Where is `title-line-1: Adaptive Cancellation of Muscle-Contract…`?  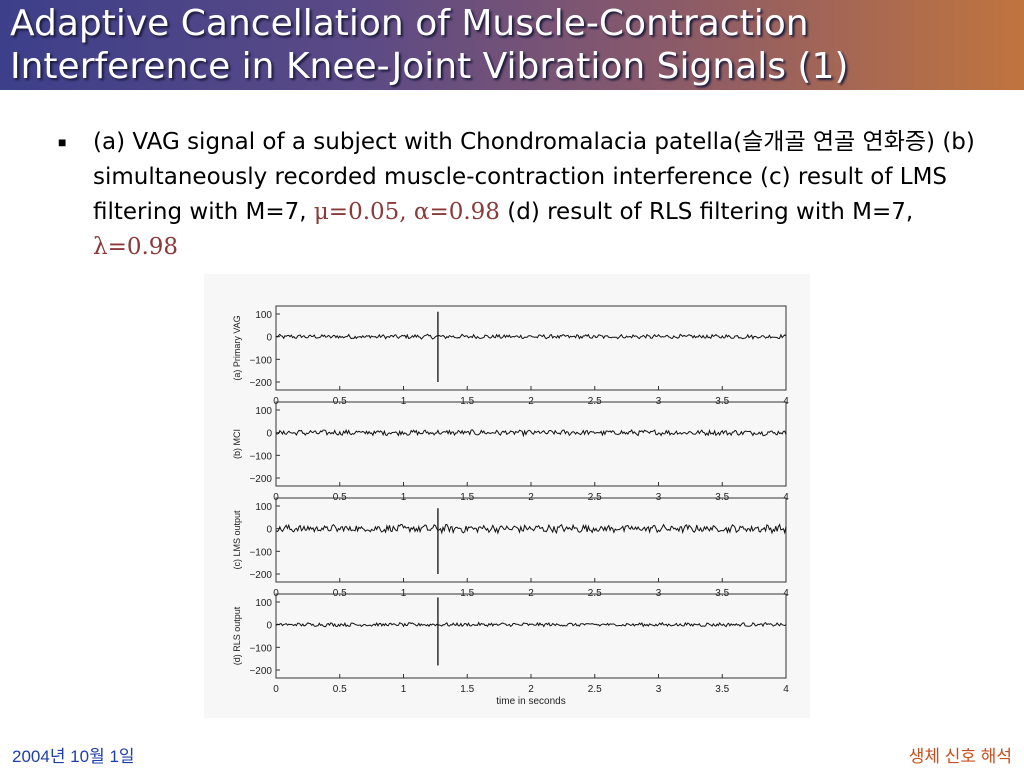
title-line-1: Adaptive Cancellation of Muscle-Contract… is located at coordinates (409, 23).